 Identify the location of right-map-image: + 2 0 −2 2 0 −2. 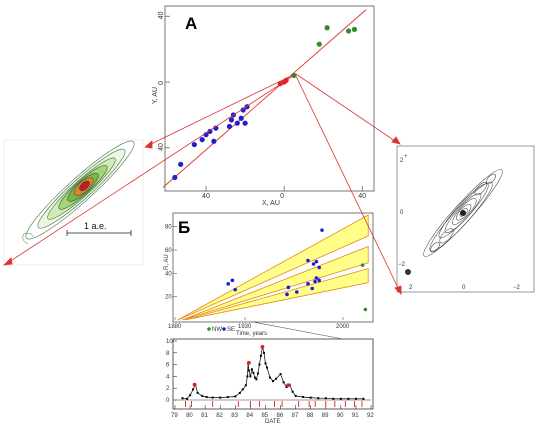
(465, 219).